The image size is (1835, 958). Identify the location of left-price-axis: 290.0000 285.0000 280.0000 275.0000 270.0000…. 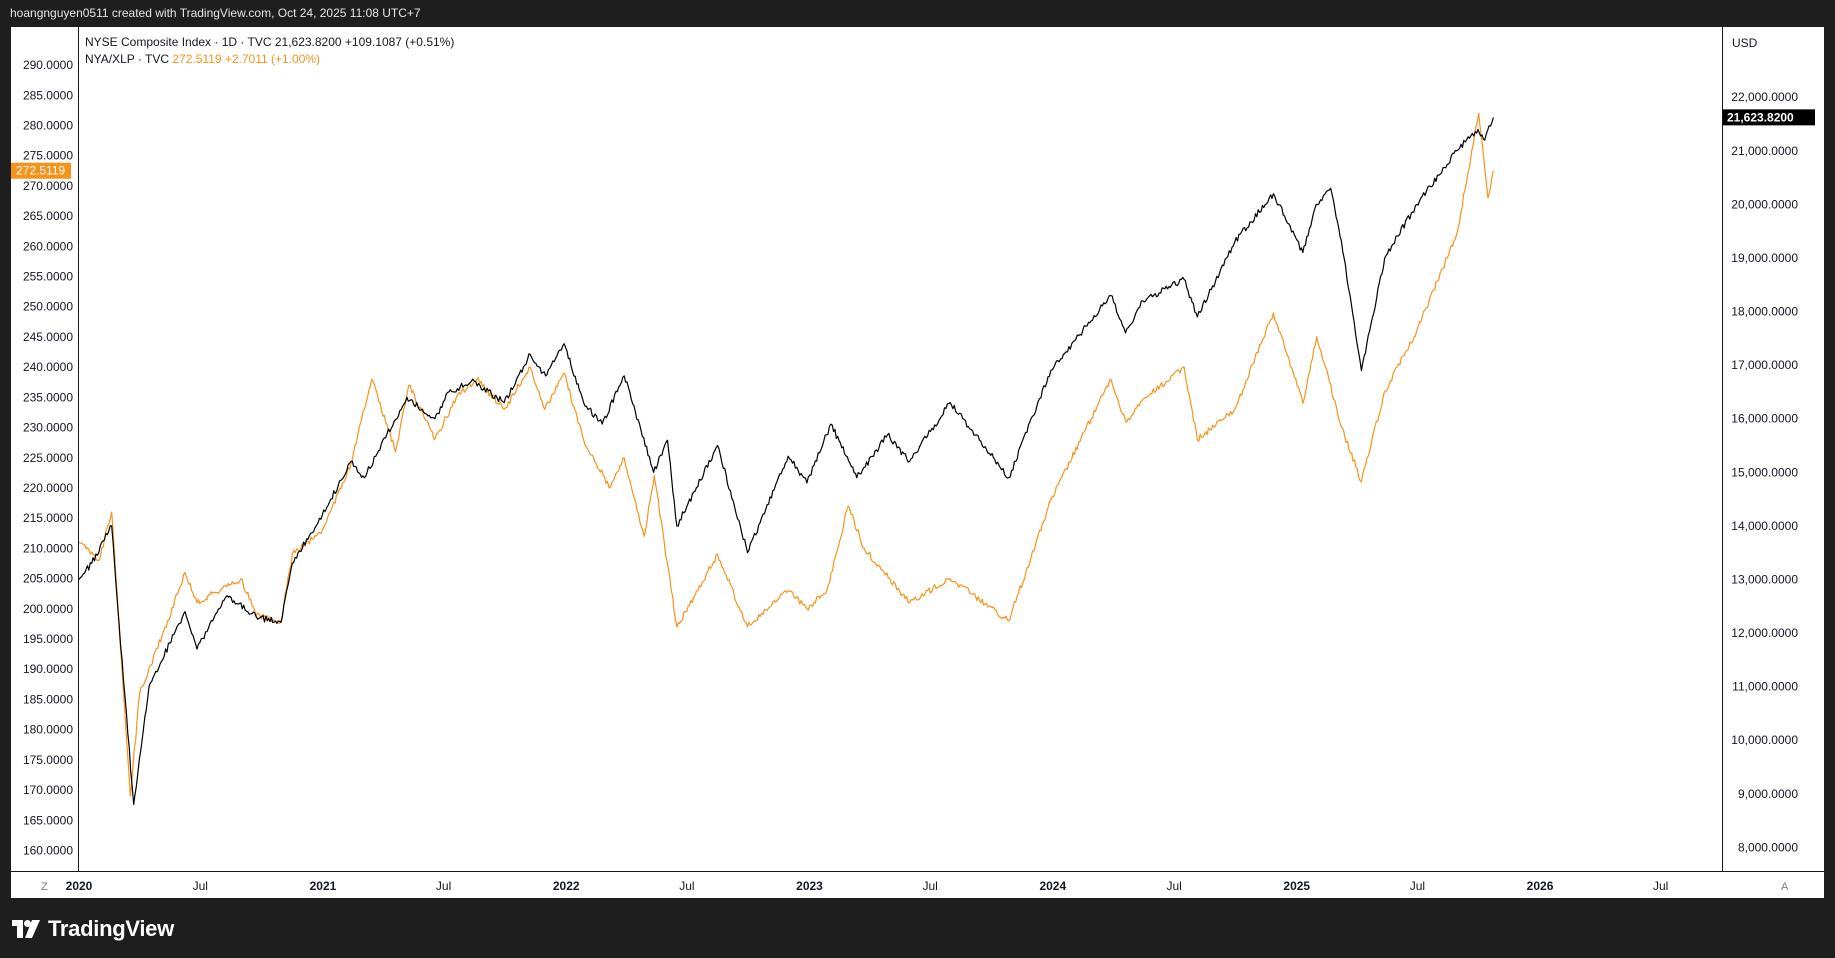
(48, 457).